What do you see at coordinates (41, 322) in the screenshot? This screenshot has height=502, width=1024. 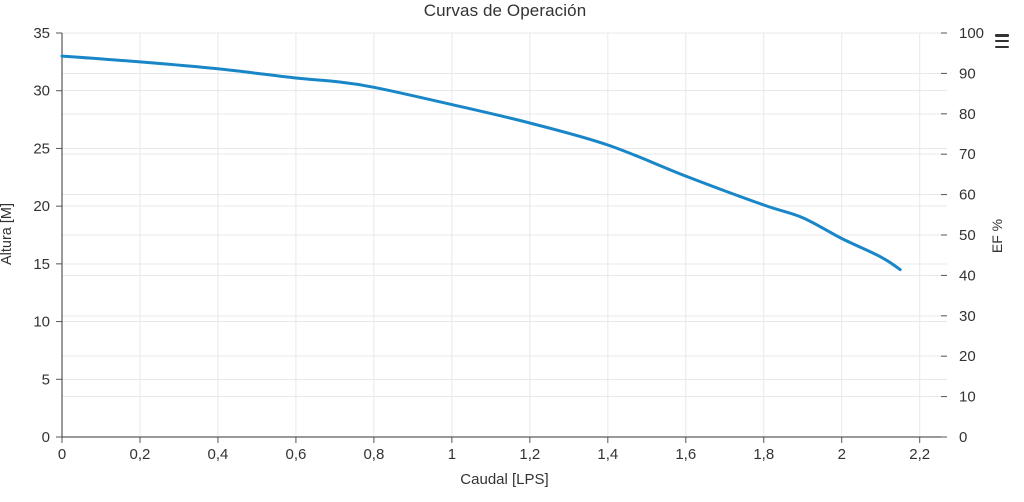 I see `y-left-tick-label: 10` at bounding box center [41, 322].